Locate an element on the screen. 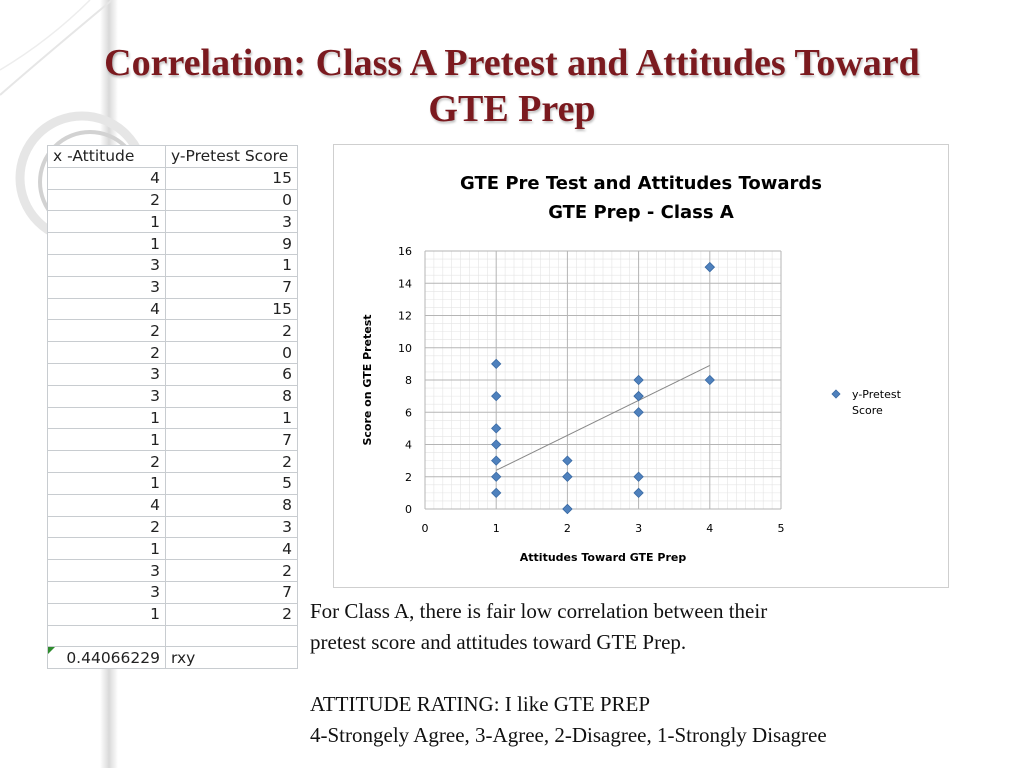  table-empty-row is located at coordinates (172, 636).